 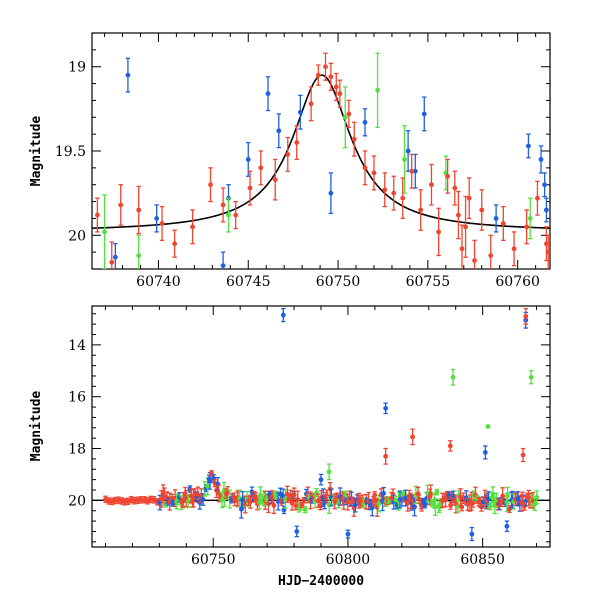 I want to click on bottom-green-outlier-point, so click(x=329, y=472).